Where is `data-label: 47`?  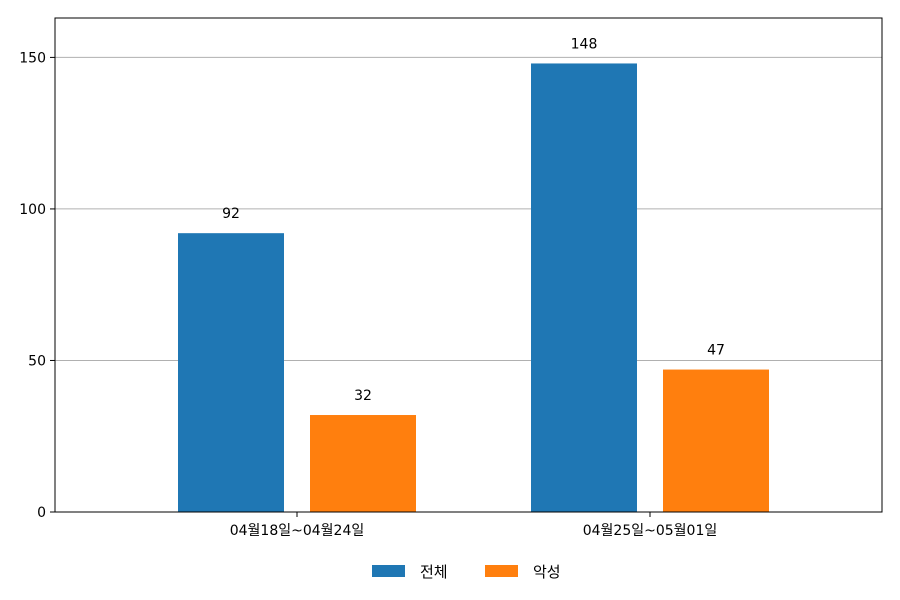
data-label: 47 is located at coordinates (716, 351).